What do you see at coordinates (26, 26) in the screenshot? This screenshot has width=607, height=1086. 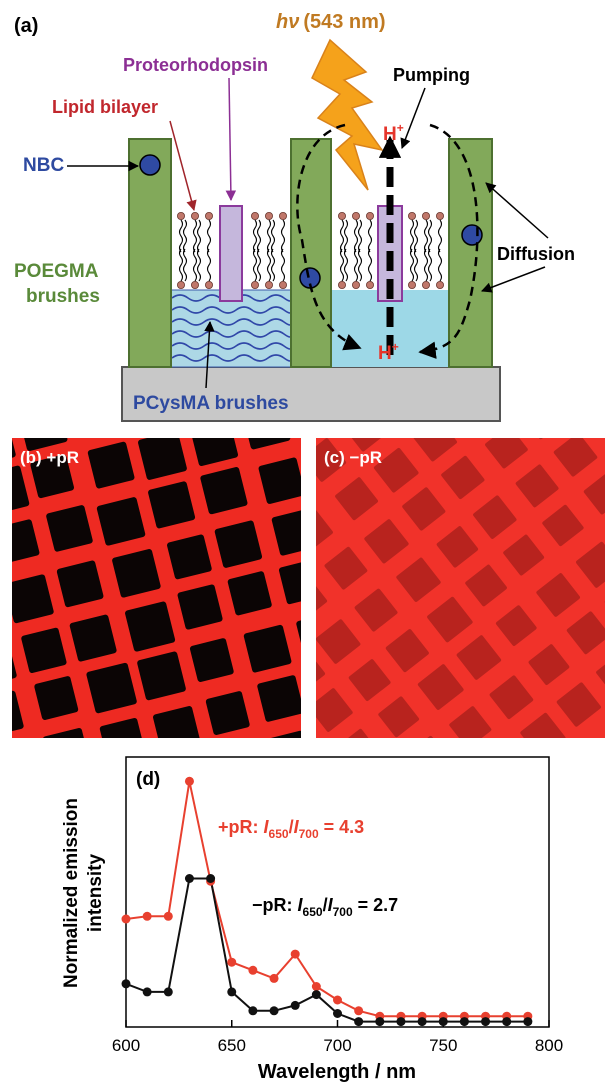 I see `panel-a-label: (a)` at bounding box center [26, 26].